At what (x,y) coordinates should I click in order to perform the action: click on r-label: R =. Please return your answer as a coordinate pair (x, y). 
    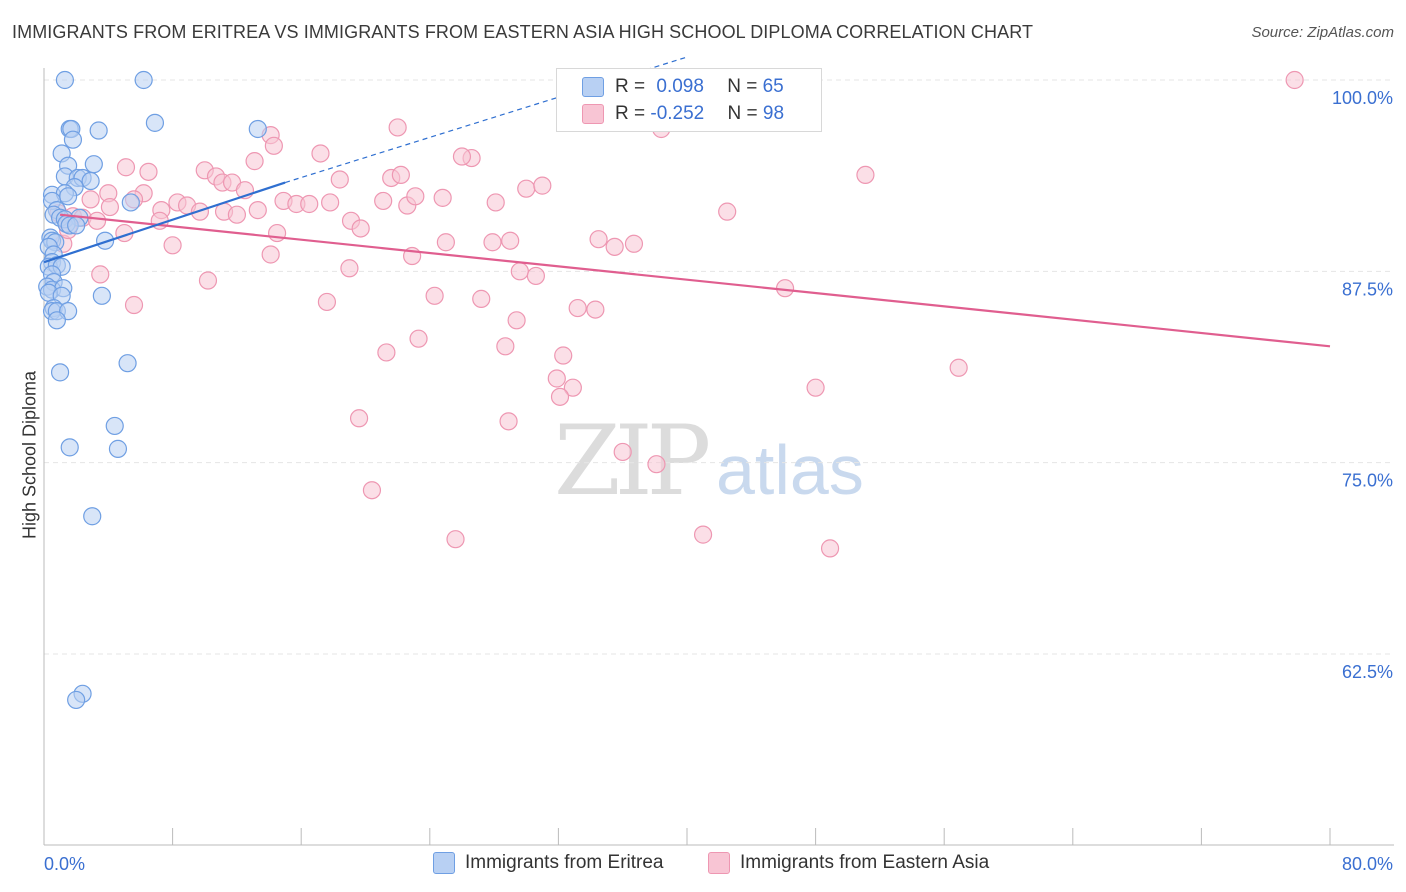
    Looking at the image, I should click on (633, 113).